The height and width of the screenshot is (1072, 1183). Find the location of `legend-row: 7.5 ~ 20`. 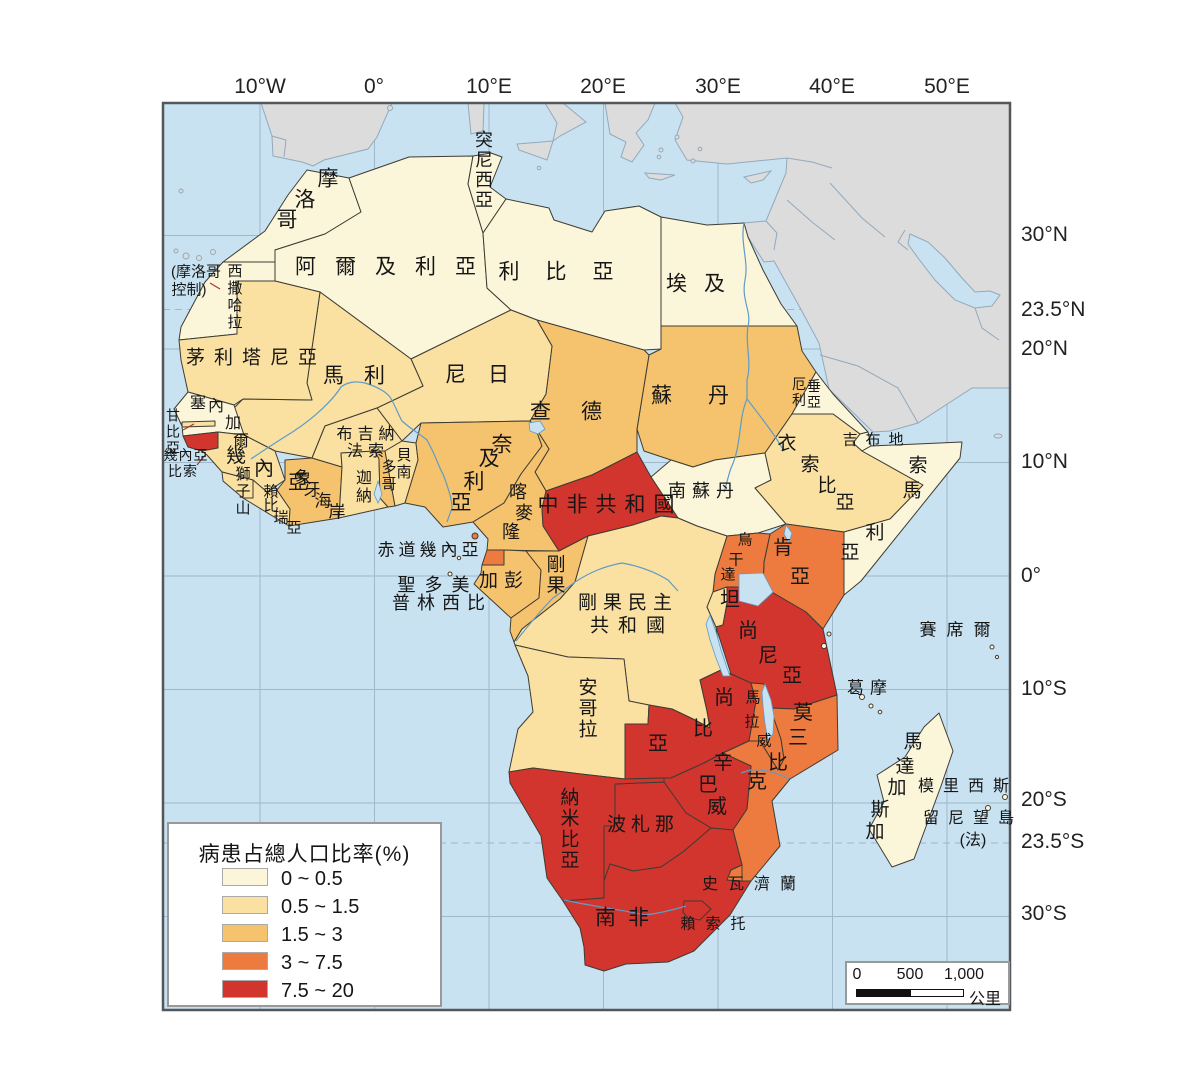

legend-row: 7.5 ~ 20 is located at coordinates (304, 991).